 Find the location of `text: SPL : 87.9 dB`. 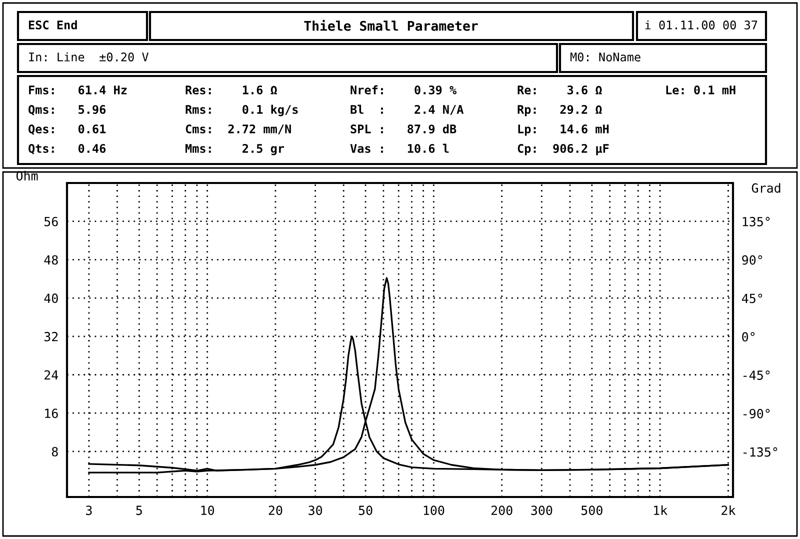

text: SPL : 87.9 dB is located at coordinates (403, 129).